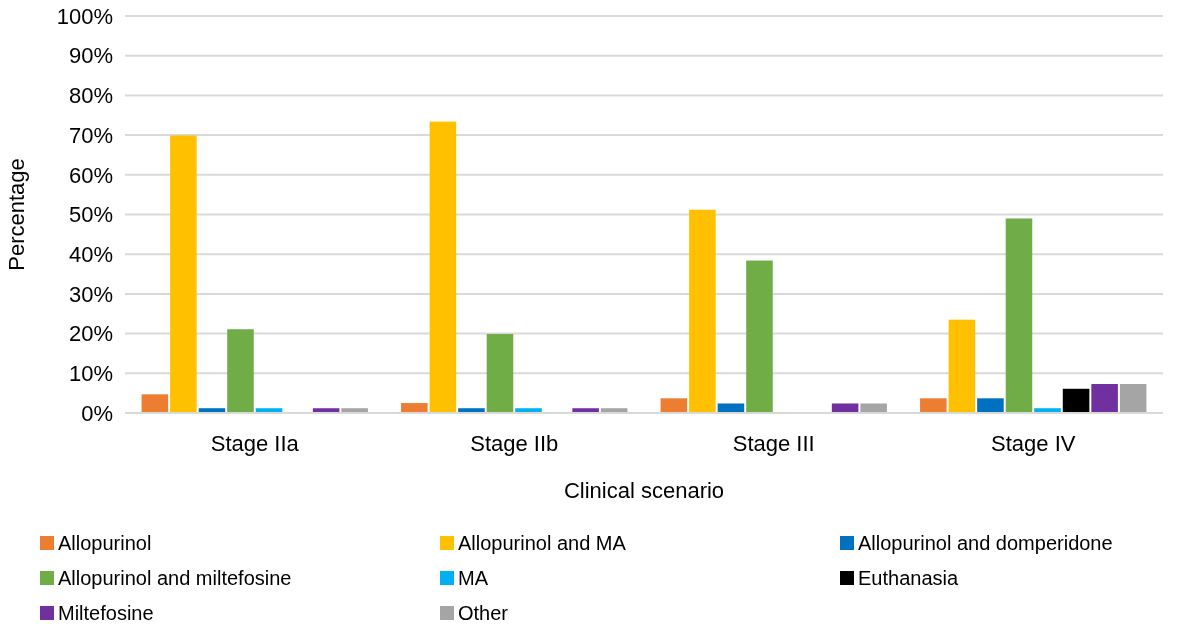 The width and height of the screenshot is (1203, 628). What do you see at coordinates (90, 56) in the screenshot?
I see `y-tick-label: 90%` at bounding box center [90, 56].